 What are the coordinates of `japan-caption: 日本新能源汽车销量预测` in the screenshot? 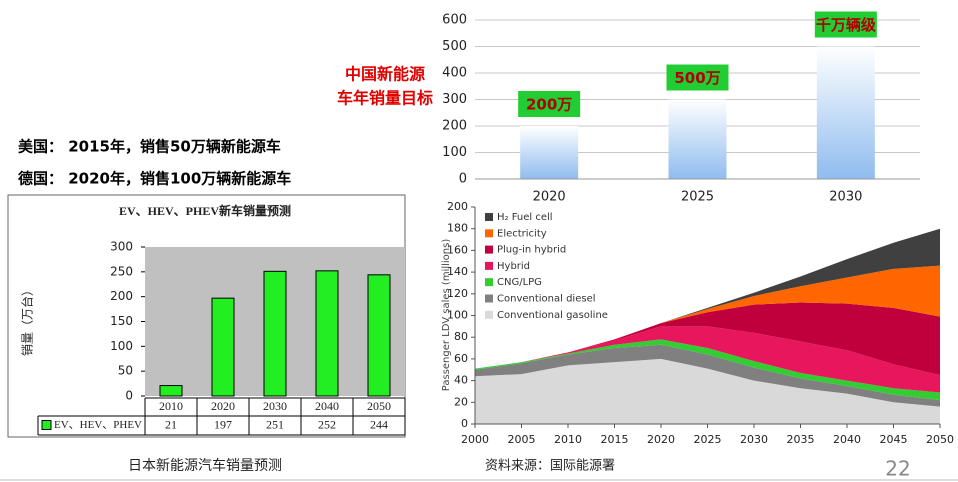 It's located at (205, 465).